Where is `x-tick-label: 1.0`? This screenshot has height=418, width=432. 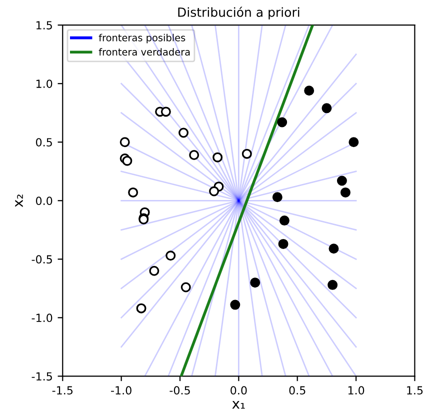
x-tick-label: 1.0 is located at coordinates (356, 390).